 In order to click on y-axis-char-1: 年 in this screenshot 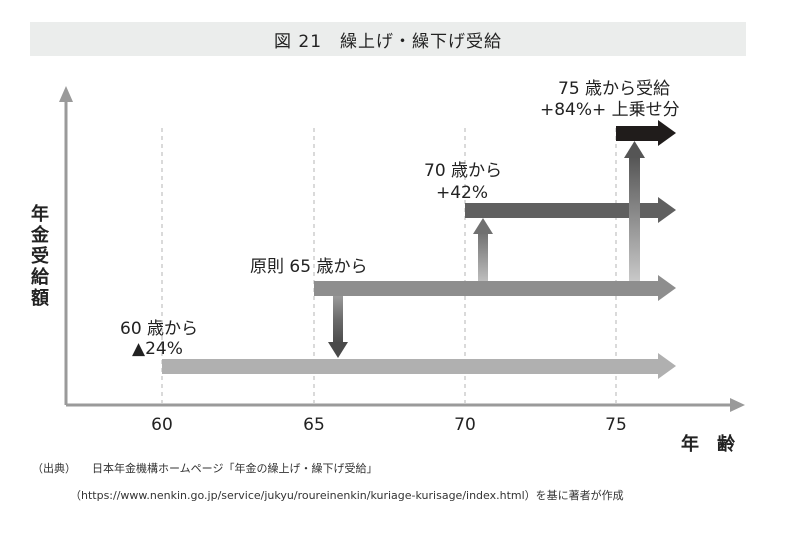, I will do `click(40, 214)`.